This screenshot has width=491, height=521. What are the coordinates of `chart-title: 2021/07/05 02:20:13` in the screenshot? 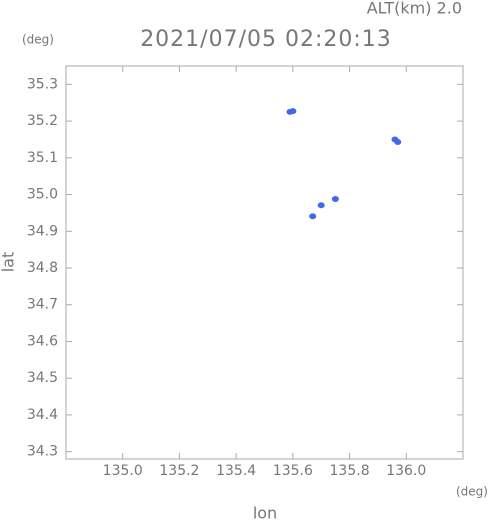 It's located at (266, 39).